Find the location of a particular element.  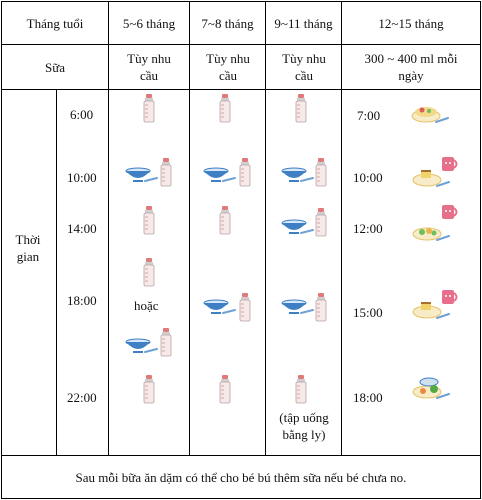

time-18: 18:00 is located at coordinates (82, 300).